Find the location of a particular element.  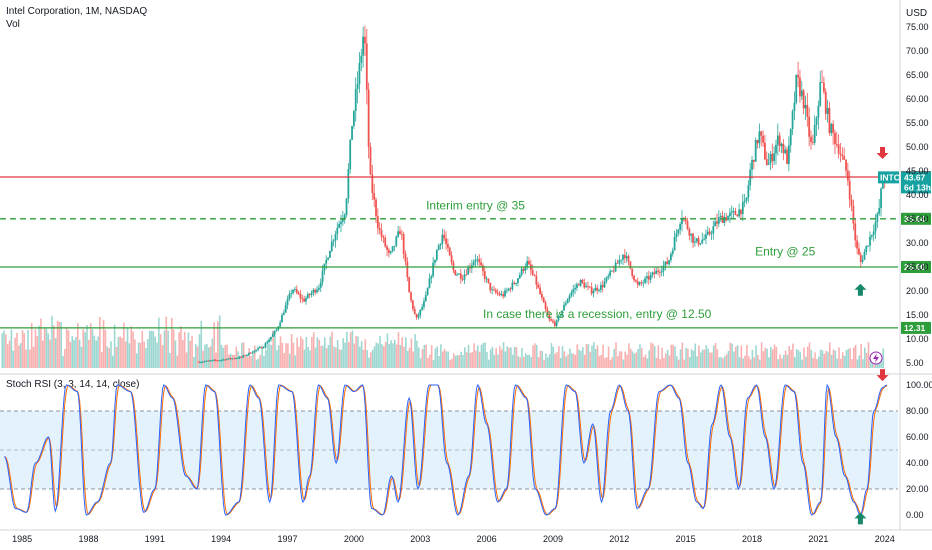

rsi-tick-label: 80.00 is located at coordinates (917, 411).